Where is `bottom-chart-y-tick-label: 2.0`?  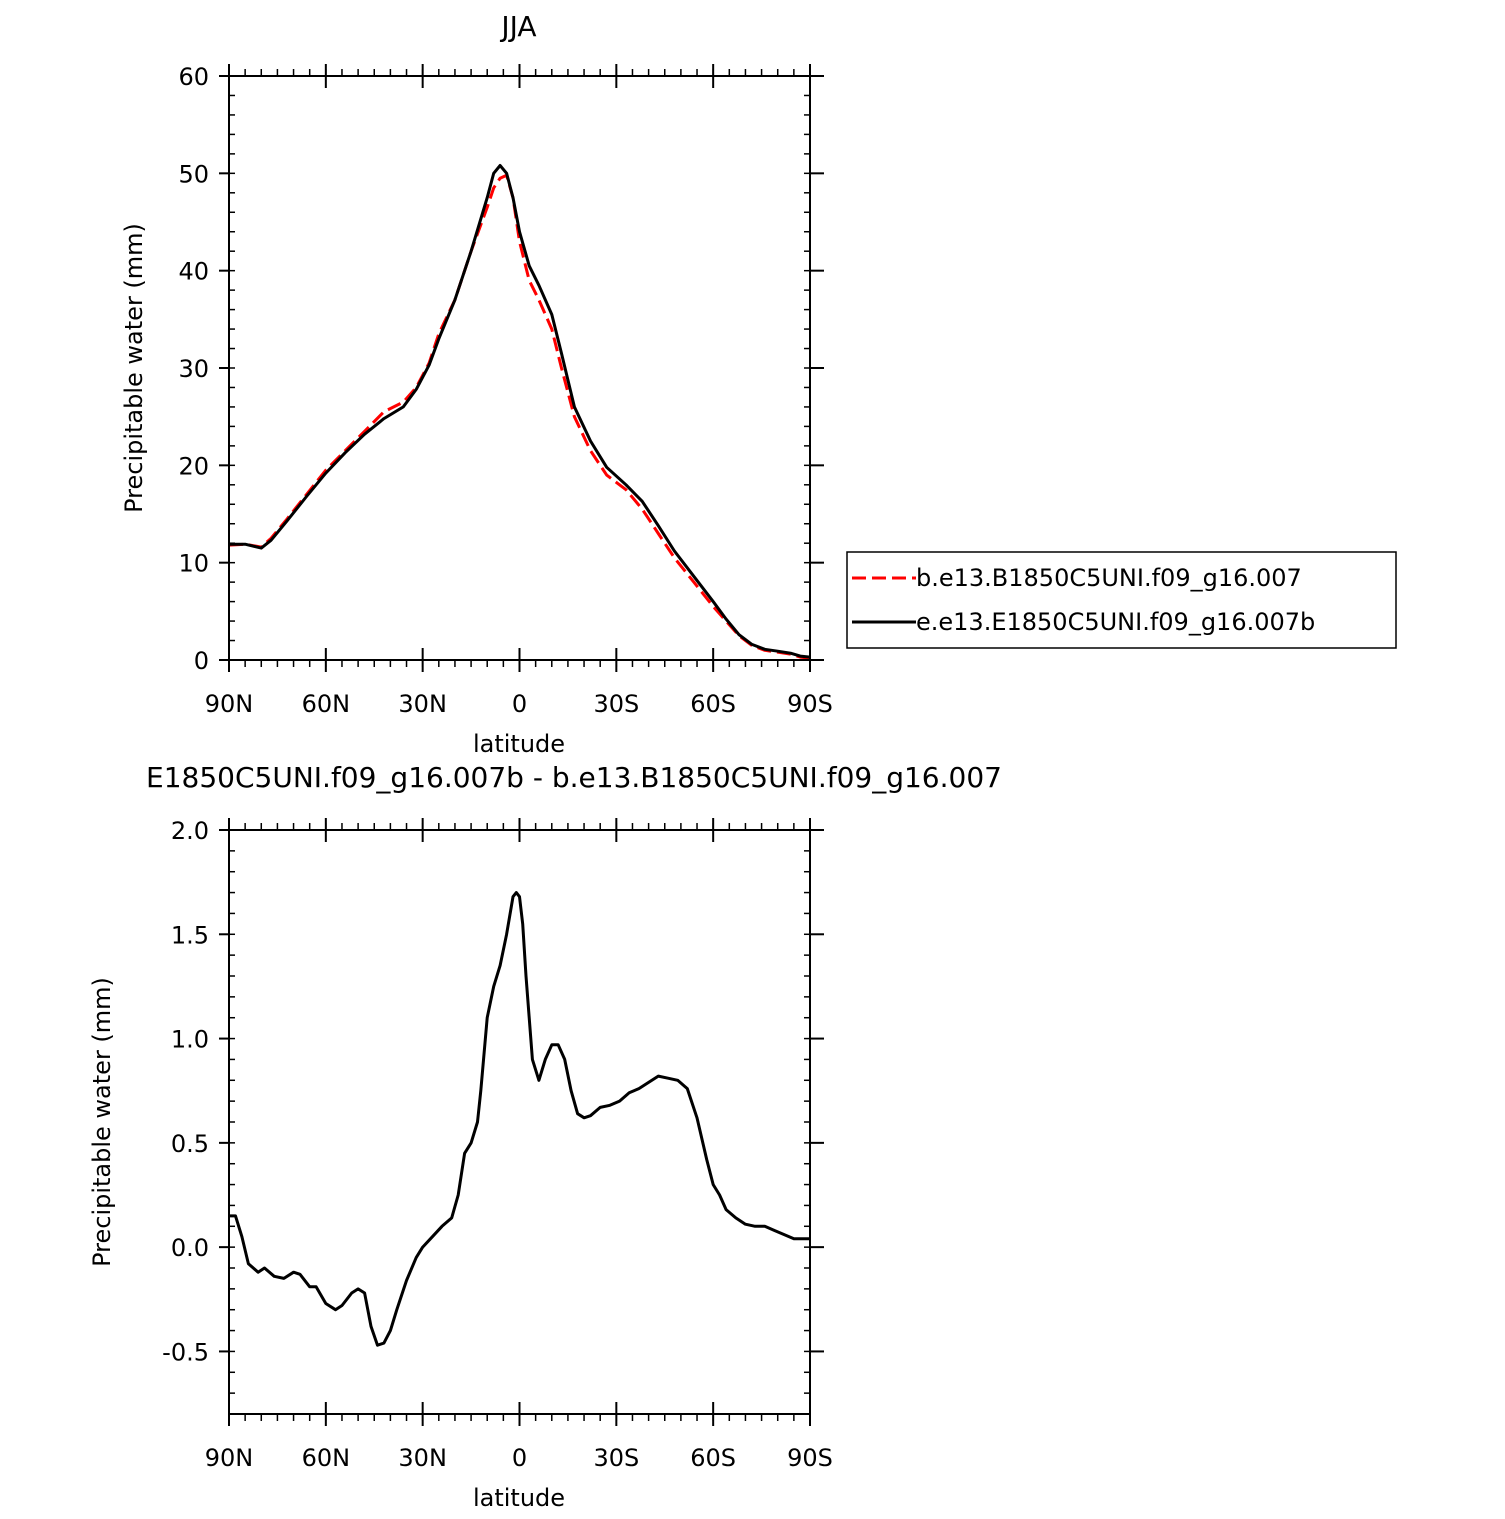 bottom-chart-y-tick-label: 2.0 is located at coordinates (190, 831).